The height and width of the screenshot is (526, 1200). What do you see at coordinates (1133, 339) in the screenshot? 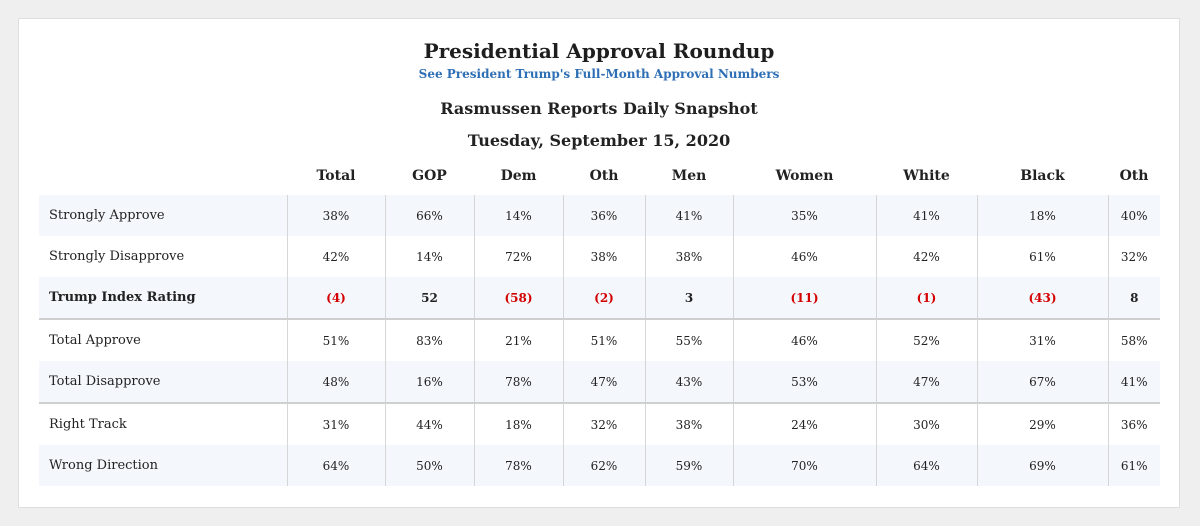
I see `table-cell: 58%` at bounding box center [1133, 339].